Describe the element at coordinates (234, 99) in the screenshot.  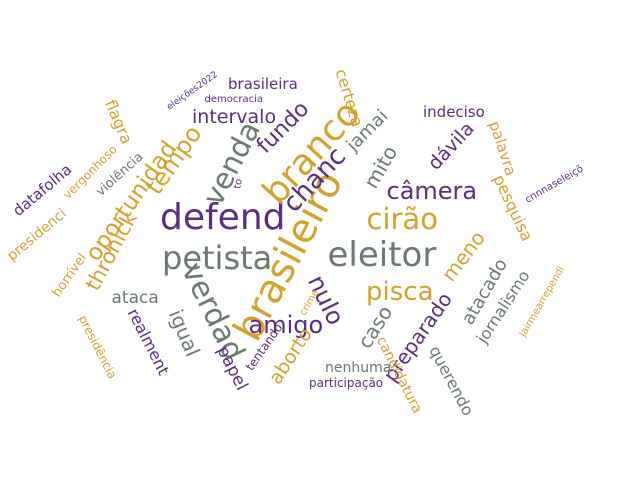
I see `word-democracia: democracia` at that location.